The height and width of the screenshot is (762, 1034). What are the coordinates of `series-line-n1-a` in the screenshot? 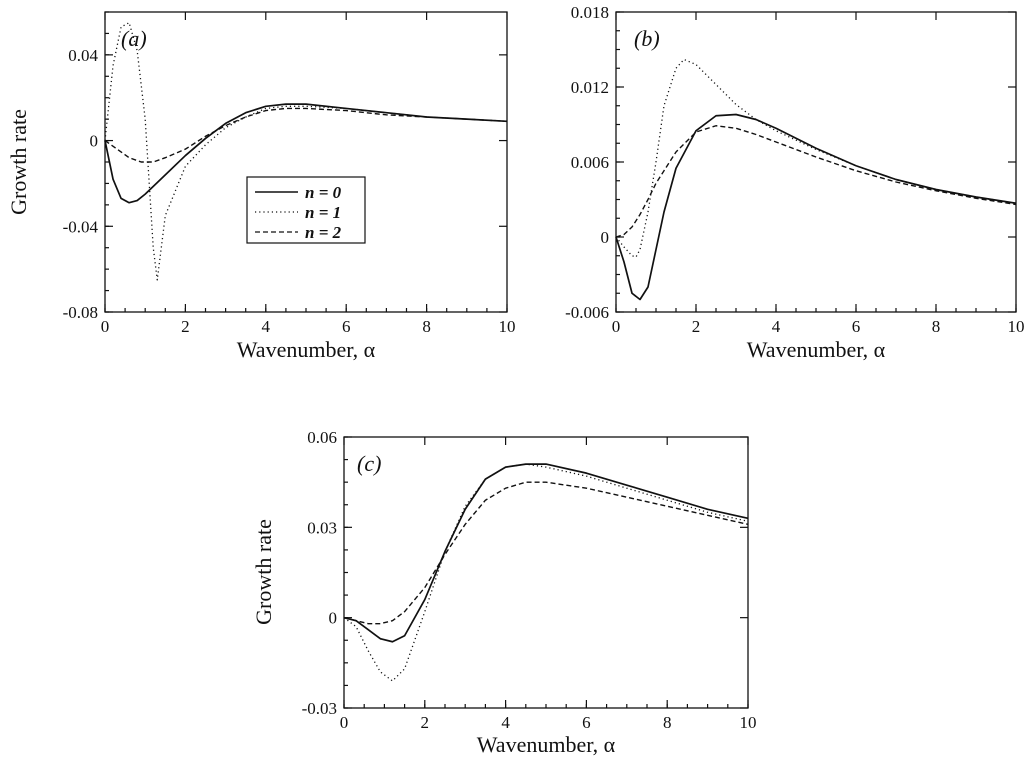 It's located at (306, 151).